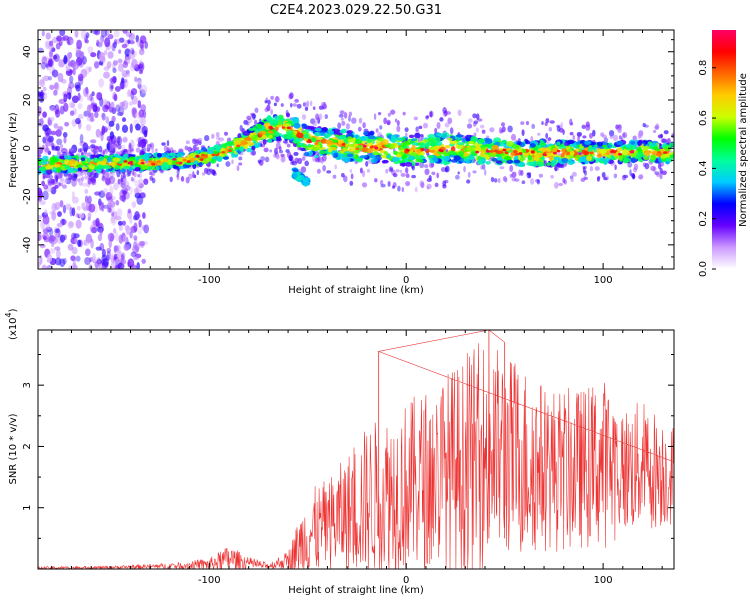 The height and width of the screenshot is (600, 750). I want to click on x-tick-label: -100, so click(209, 580).